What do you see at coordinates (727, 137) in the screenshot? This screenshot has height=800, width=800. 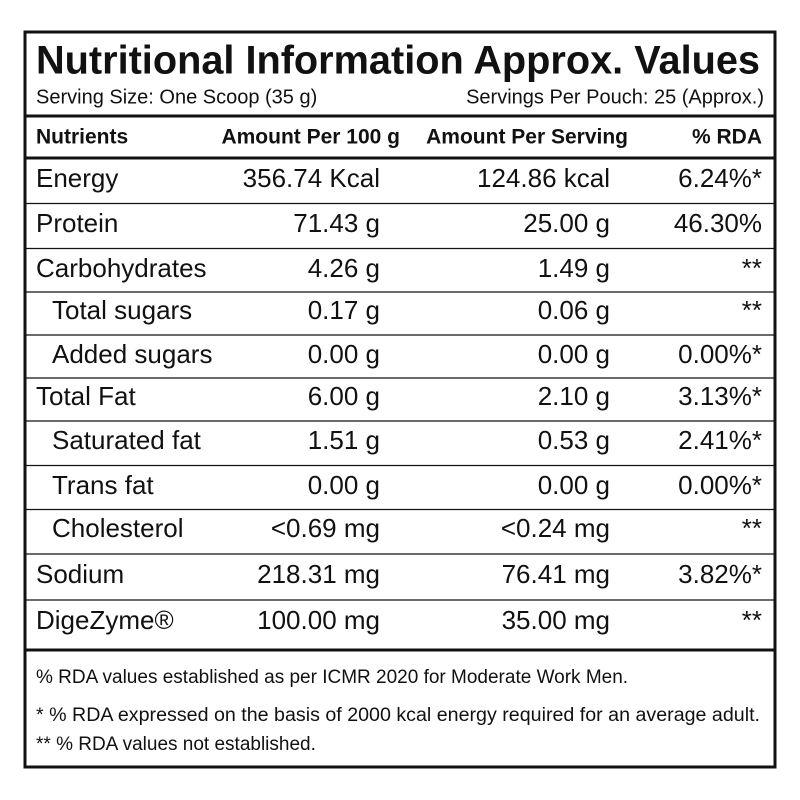 I see `column-header: % RDA` at bounding box center [727, 137].